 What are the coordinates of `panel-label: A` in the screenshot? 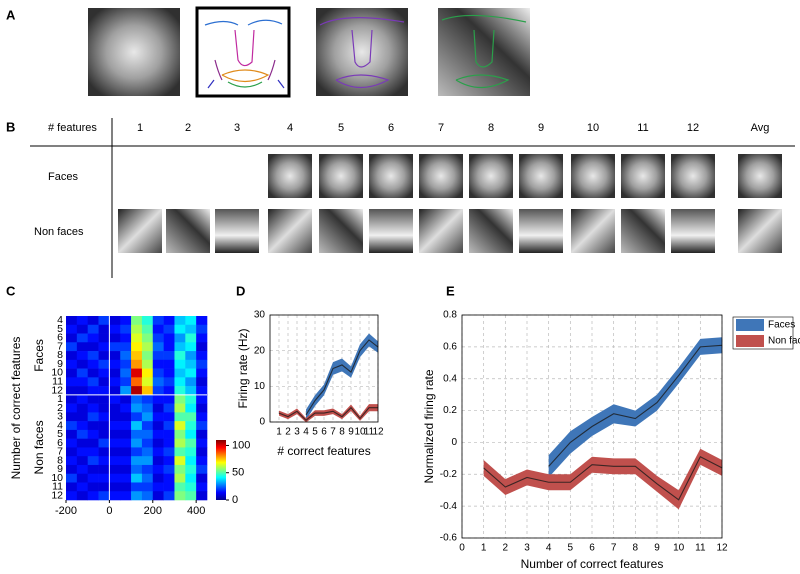 It's located at (11, 14).